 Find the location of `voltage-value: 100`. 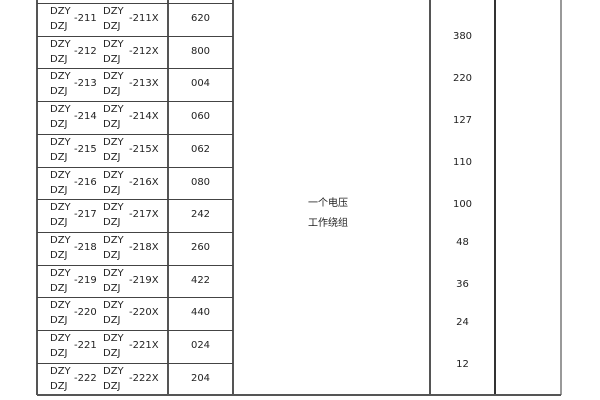

voltage-value: 100 is located at coordinates (462, 204).